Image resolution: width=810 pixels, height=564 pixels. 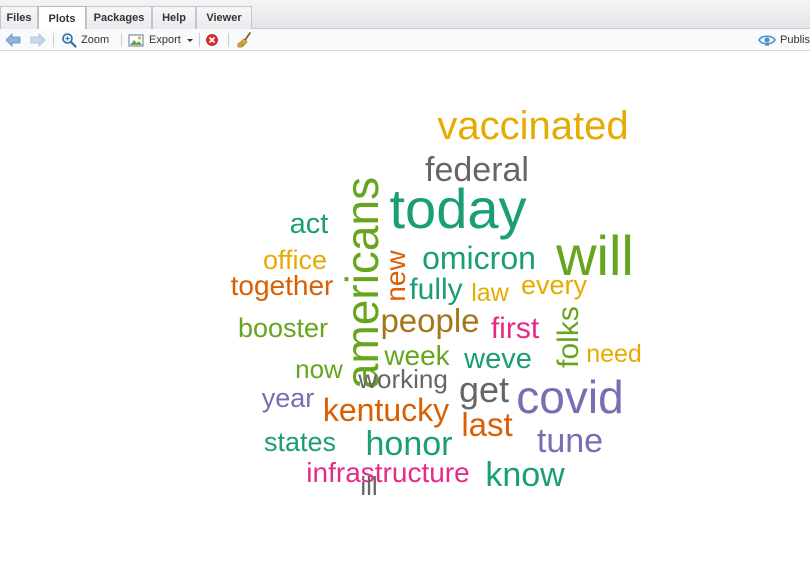 I want to click on broom-icon, so click(x=244, y=40).